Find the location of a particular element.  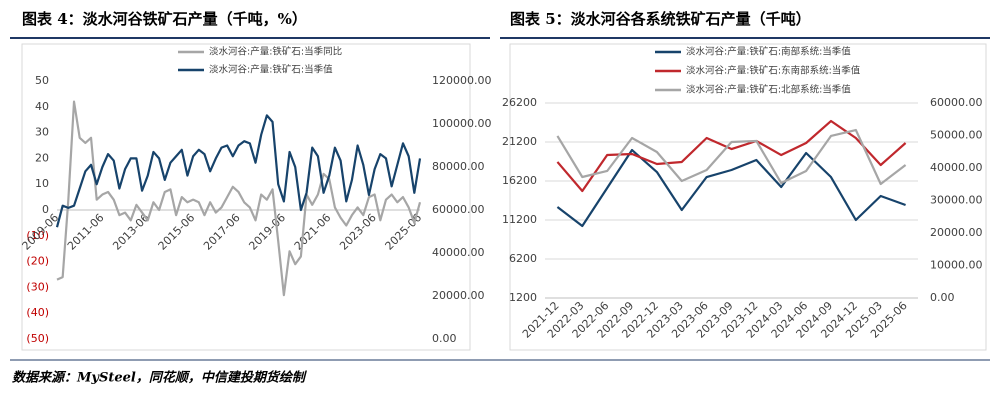

y-tick-label: (30) is located at coordinates (37, 286).